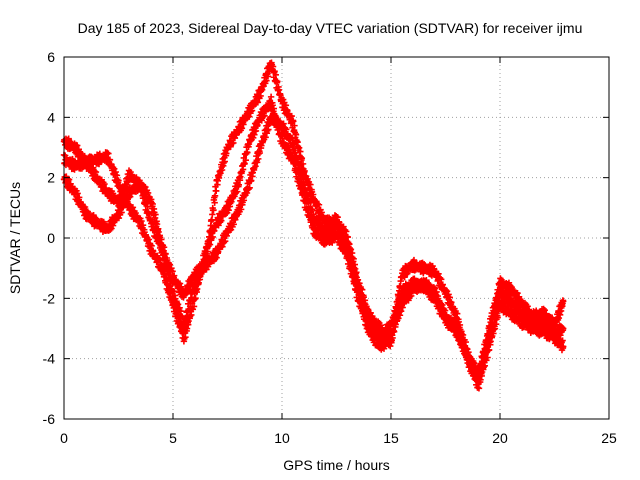  What do you see at coordinates (391, 438) in the screenshot?
I see `x-tick-label: 15` at bounding box center [391, 438].